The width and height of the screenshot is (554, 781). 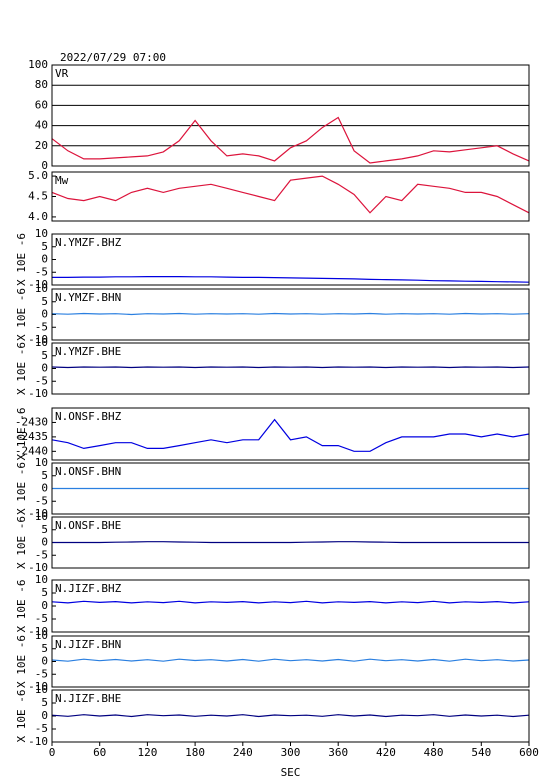 What do you see at coordinates (291, 772) in the screenshot?
I see `x-axis-label: SEC` at bounding box center [291, 772].